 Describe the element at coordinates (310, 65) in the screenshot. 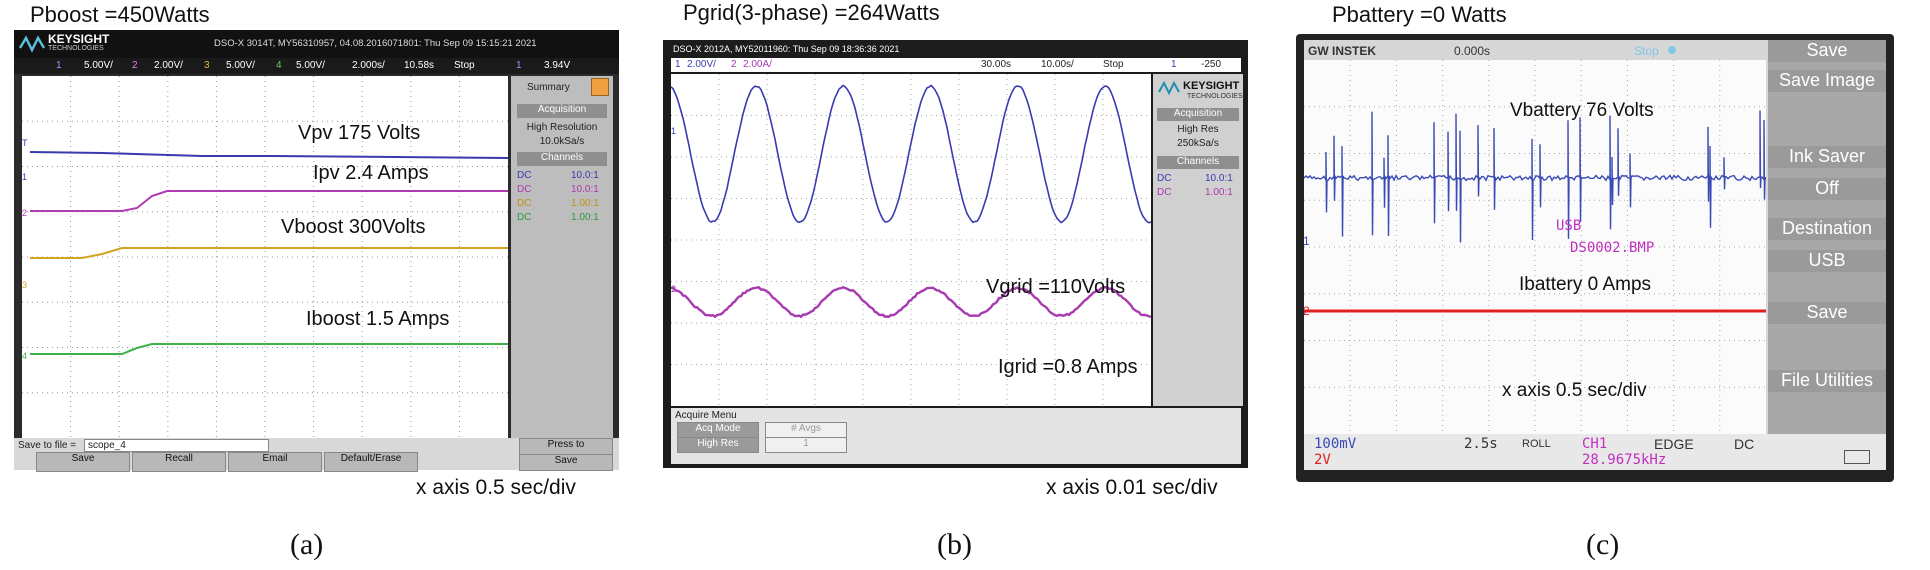

I see `ch4-scale-a: 5.00V/` at that location.